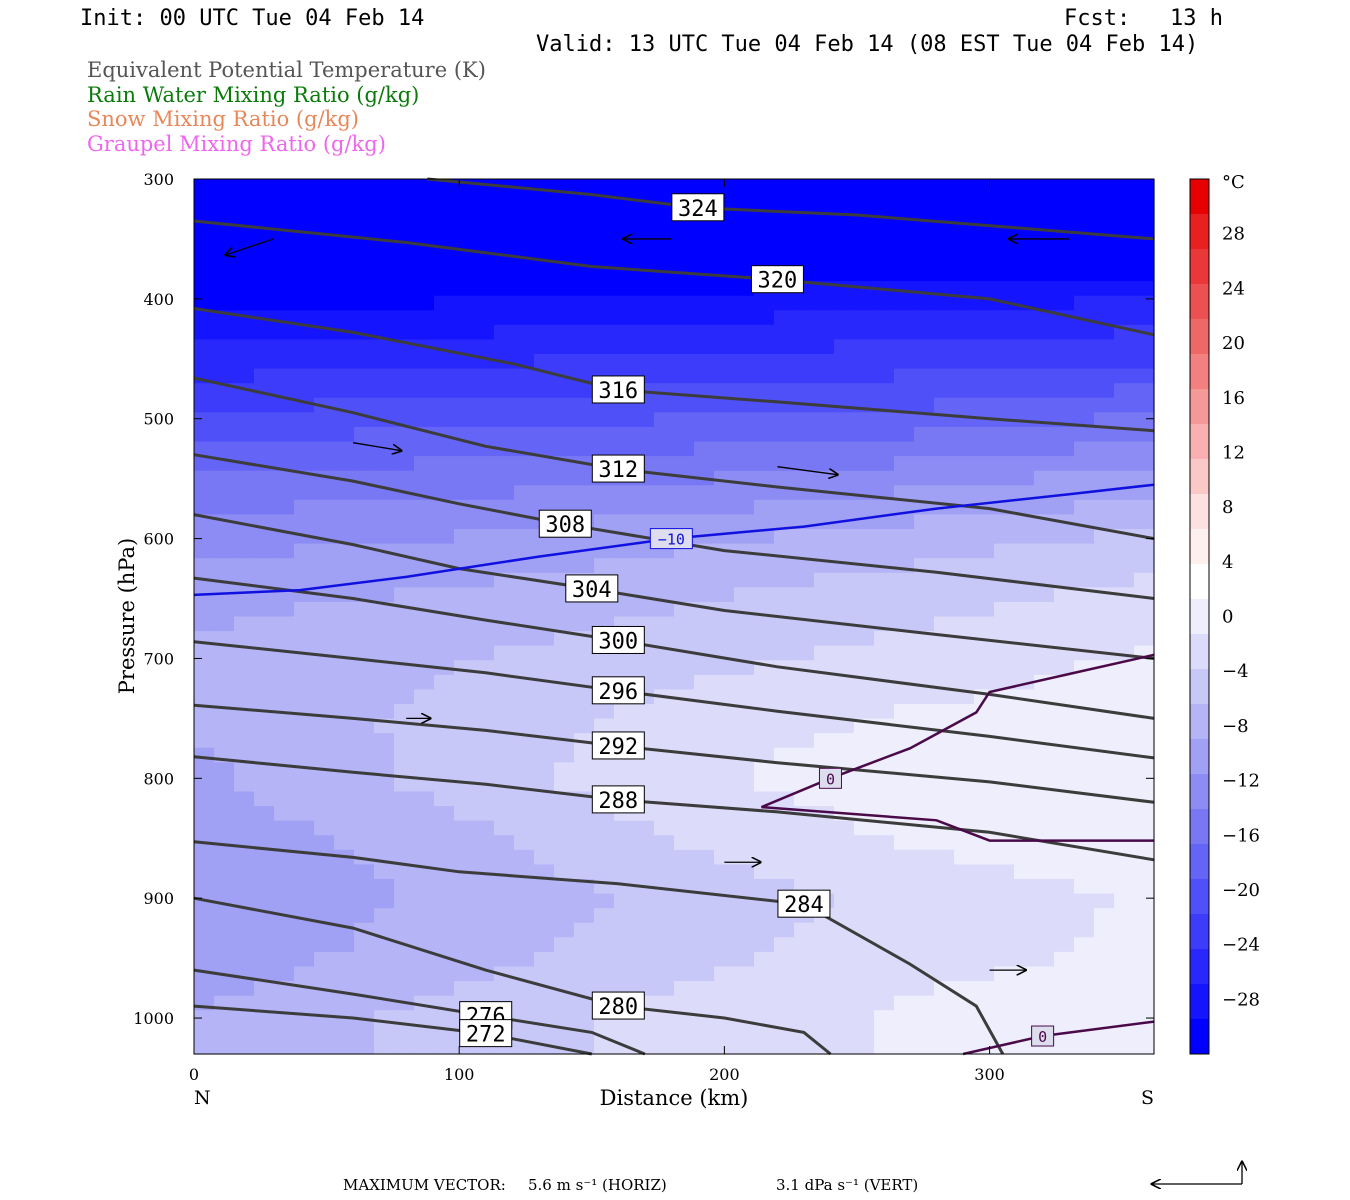 This screenshot has height=1200, width=1350. What do you see at coordinates (1199, 197) in the screenshot?
I see `colorbar-swatch` at bounding box center [1199, 197].